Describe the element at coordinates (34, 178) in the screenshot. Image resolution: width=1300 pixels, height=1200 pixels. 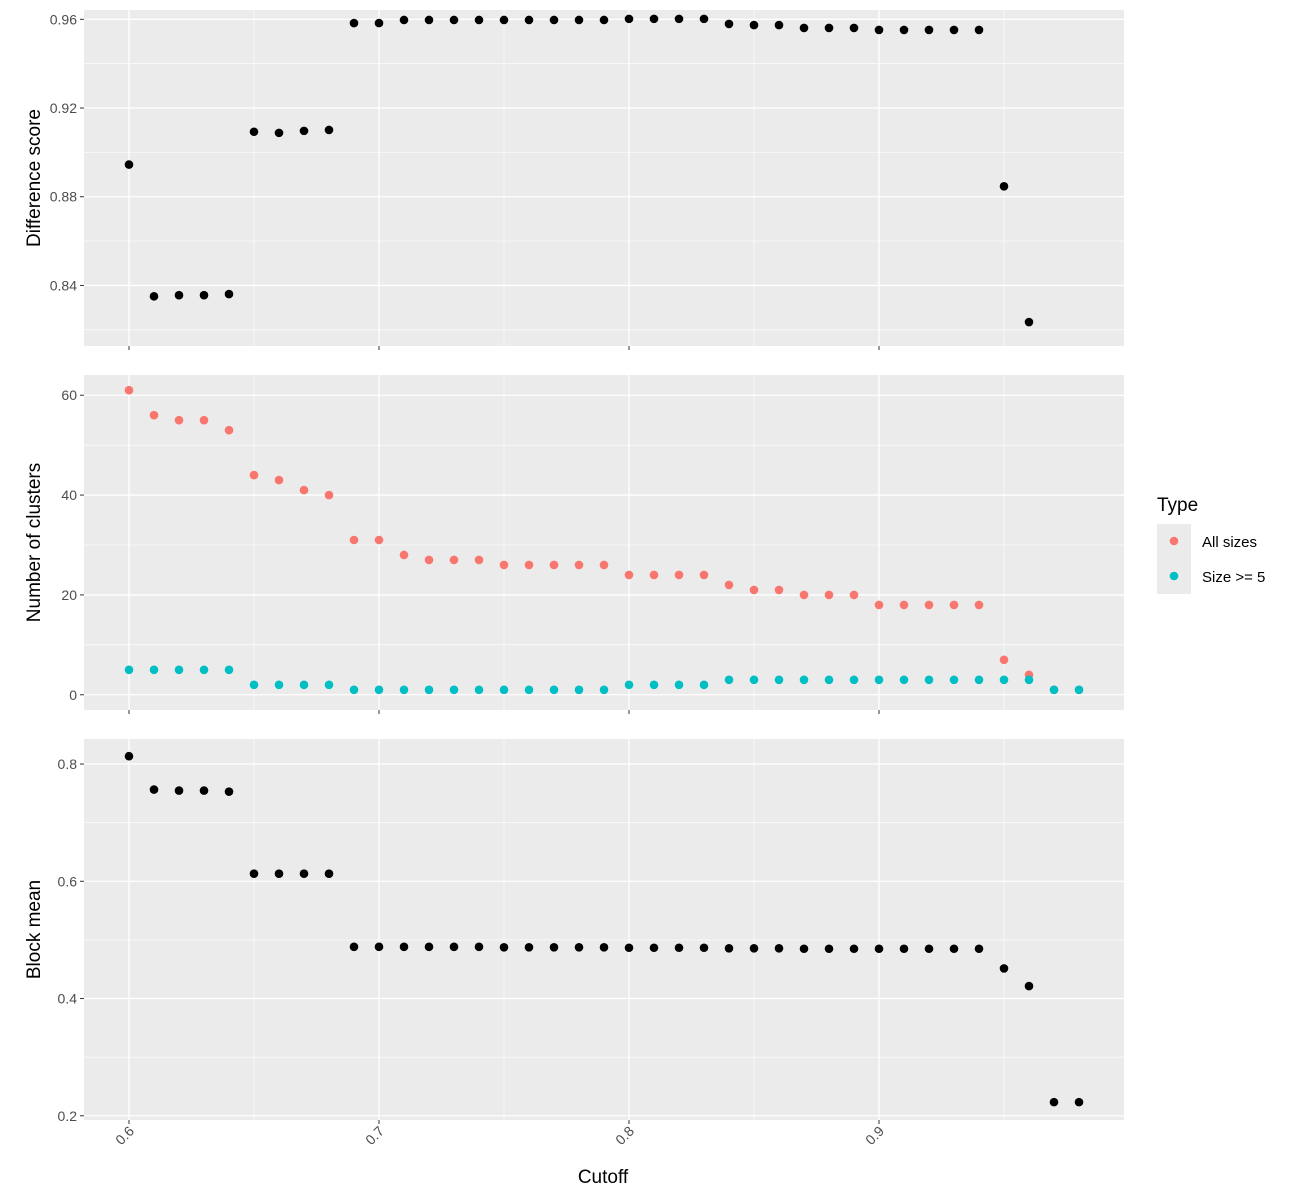
I see `y-axis-title: Difference score` at that location.